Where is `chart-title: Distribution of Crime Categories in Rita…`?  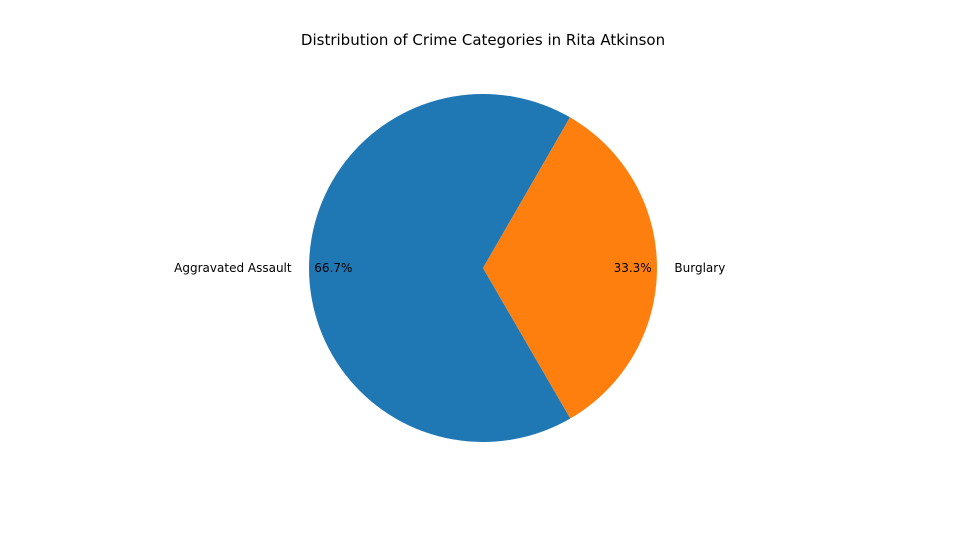
chart-title: Distribution of Crime Categories in Rita… is located at coordinates (483, 40).